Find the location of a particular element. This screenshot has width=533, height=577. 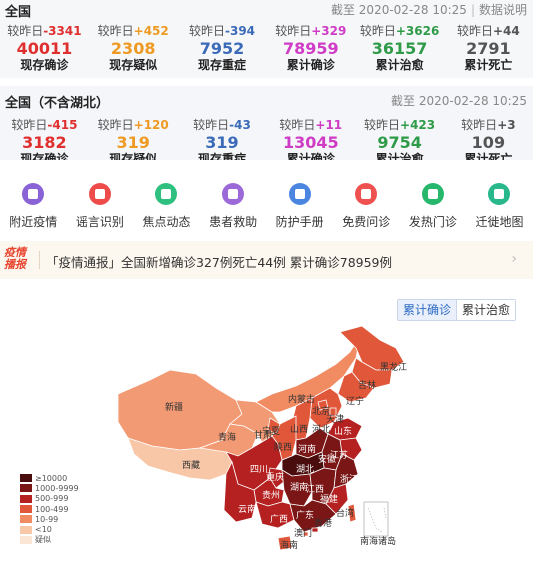

stat-card: 较昨日-394 7952 现存重症 is located at coordinates (222, 47).